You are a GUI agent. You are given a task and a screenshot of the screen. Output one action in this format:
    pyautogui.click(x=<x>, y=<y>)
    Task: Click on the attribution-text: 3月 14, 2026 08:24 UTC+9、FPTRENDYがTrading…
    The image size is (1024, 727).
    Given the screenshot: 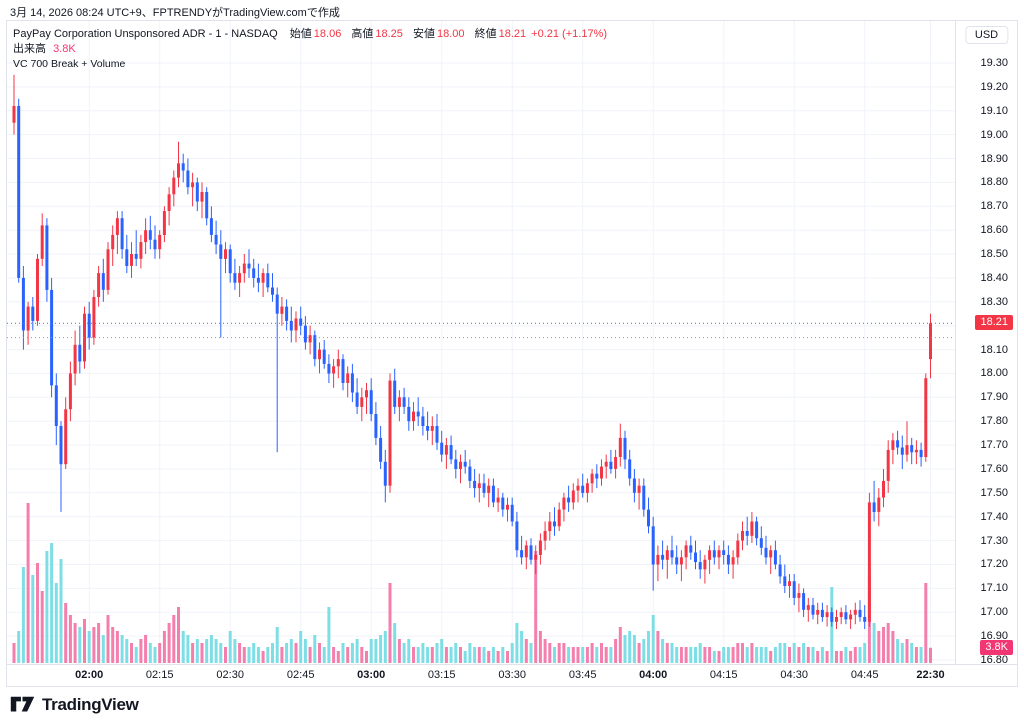 What is the action you would take?
    pyautogui.click(x=175, y=13)
    